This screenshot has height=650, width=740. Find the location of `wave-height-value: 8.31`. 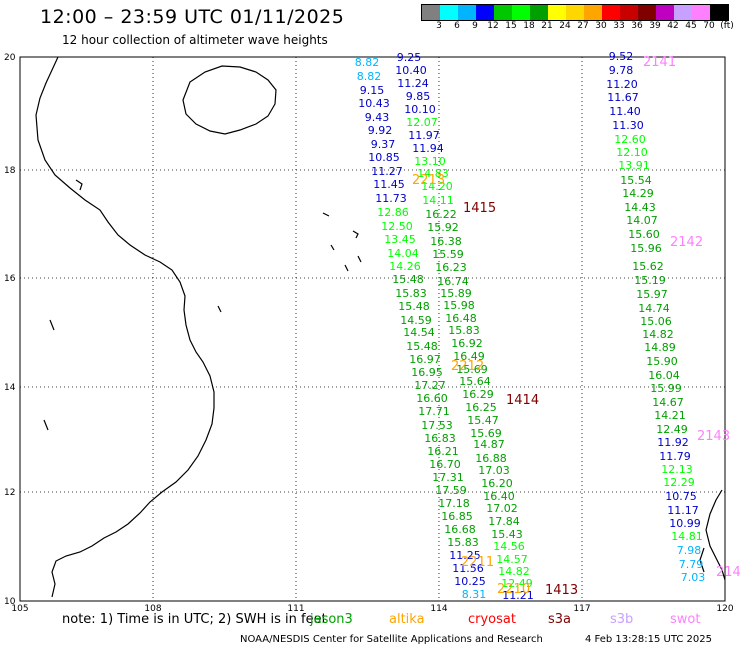

wave-height-value: 8.31 is located at coordinates (474, 594).